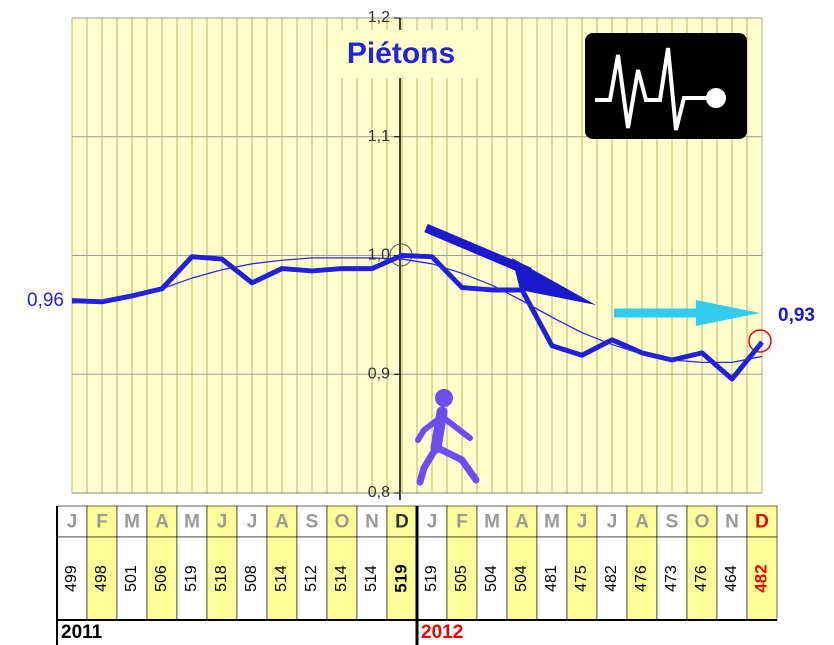 The height and width of the screenshot is (645, 834). What do you see at coordinates (687, 313) in the screenshot?
I see `flat-arrow` at bounding box center [687, 313].